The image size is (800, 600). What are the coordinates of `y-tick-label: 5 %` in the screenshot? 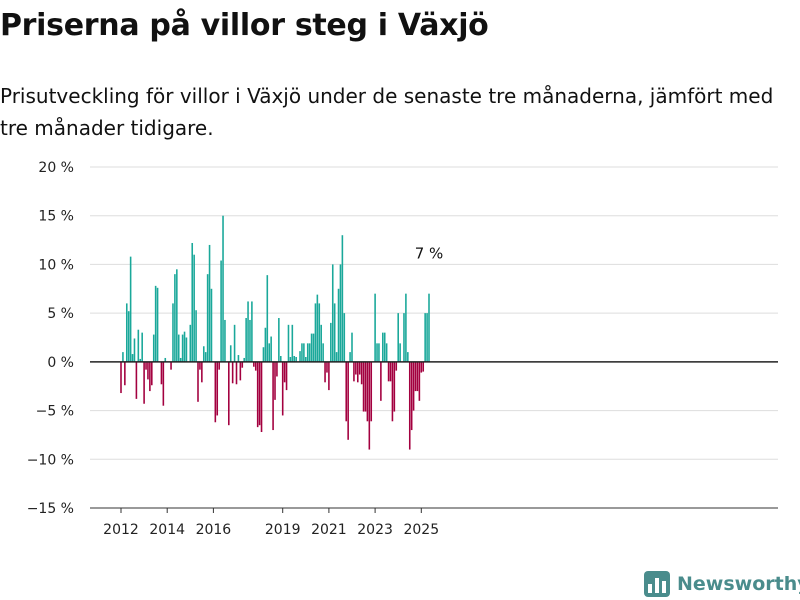 It's located at (60, 314).